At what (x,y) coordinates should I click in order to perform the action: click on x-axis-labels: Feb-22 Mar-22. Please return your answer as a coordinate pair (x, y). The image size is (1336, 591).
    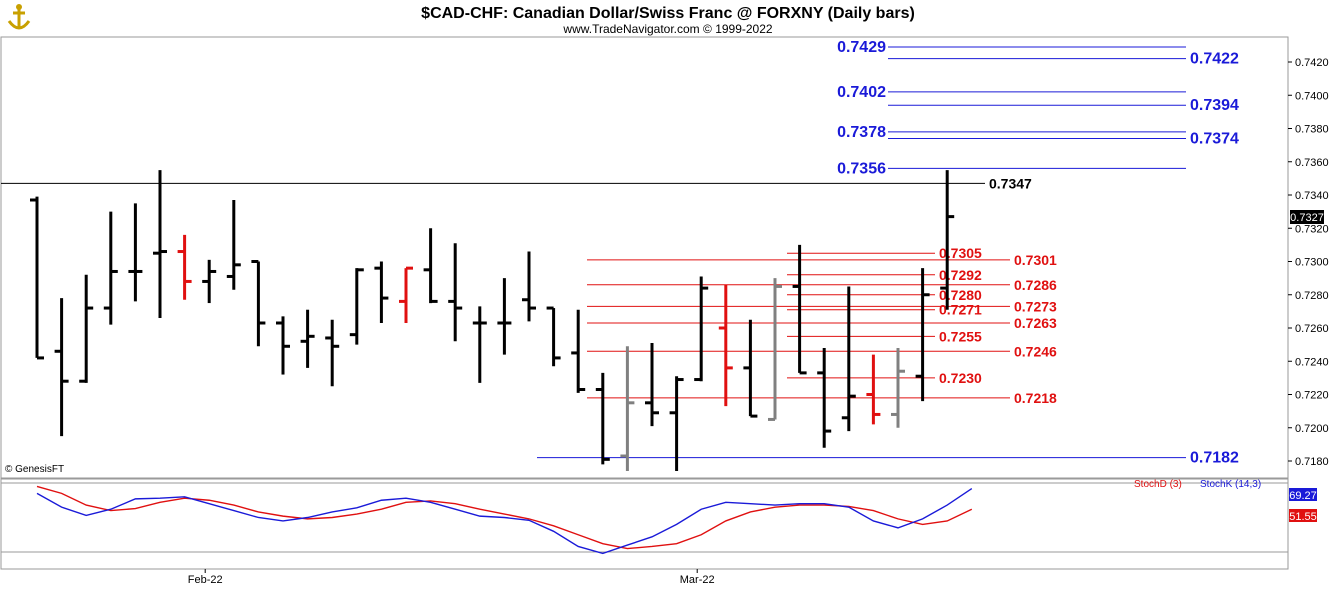
    Looking at the image, I should click on (451, 577).